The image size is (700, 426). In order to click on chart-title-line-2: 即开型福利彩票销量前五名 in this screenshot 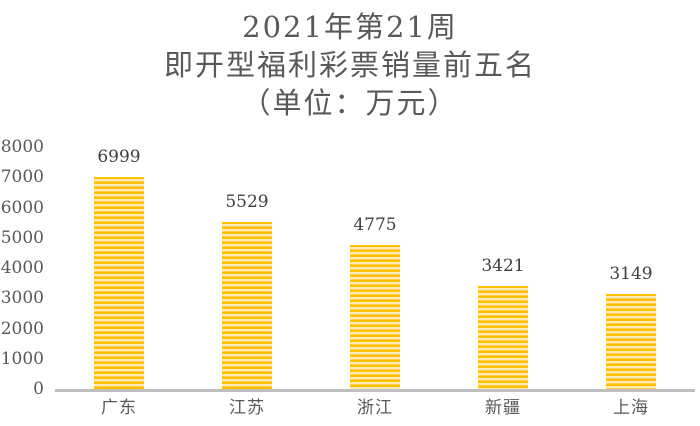, I will do `click(349, 65)`.